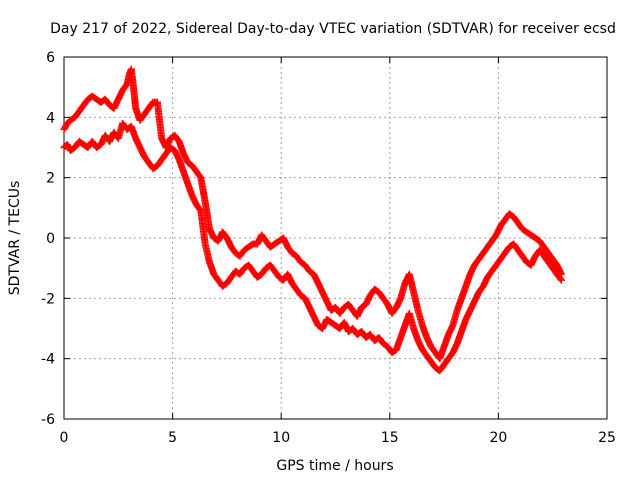 This screenshot has height=480, width=640. Describe the element at coordinates (48, 360) in the screenshot. I see `y-tick-label: -4` at that location.